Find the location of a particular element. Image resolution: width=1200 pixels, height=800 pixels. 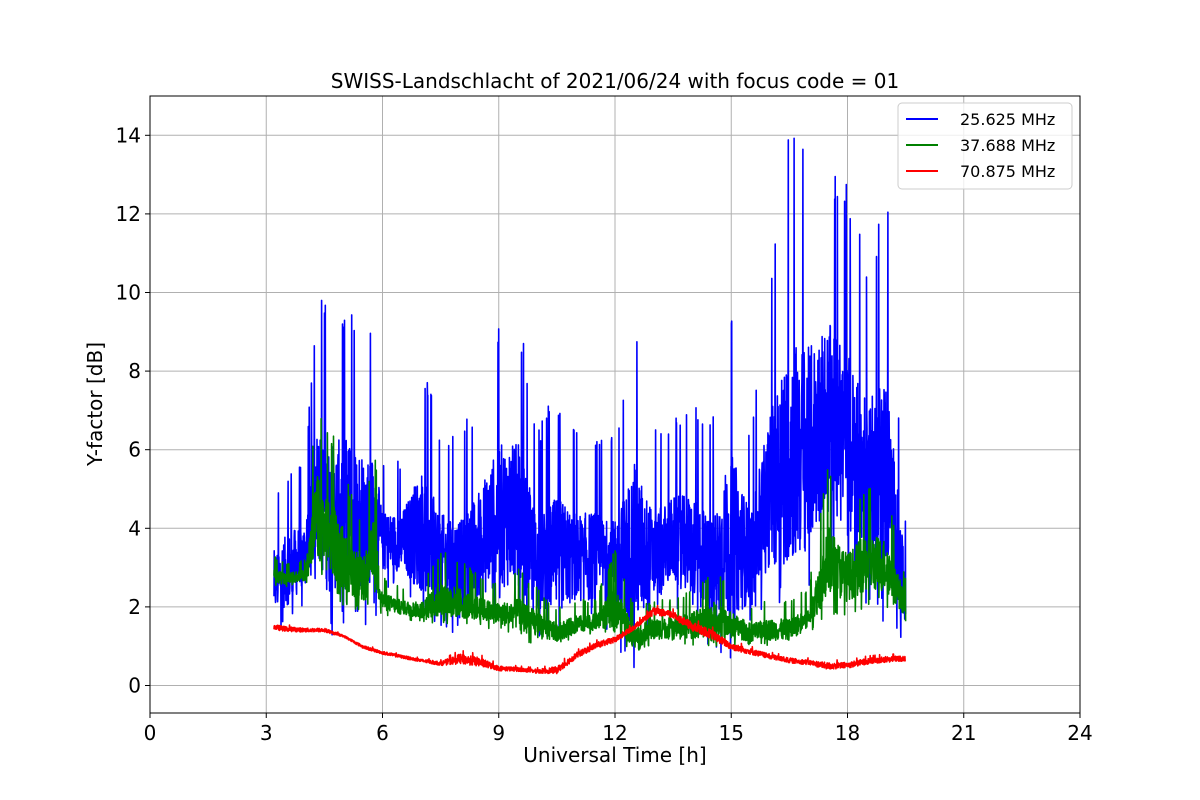

x-tick-label: 3 is located at coordinates (266, 733).